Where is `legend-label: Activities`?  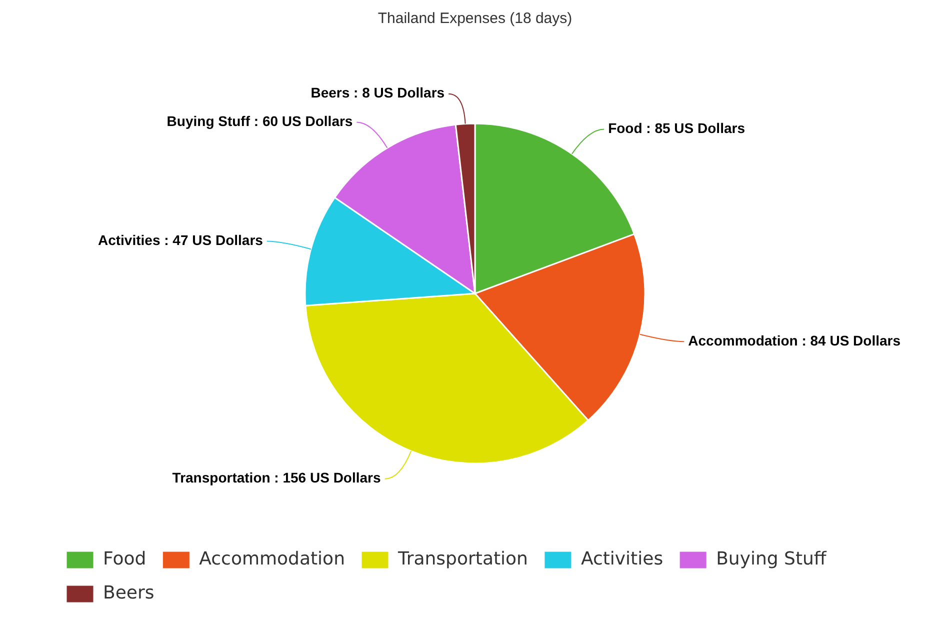 legend-label: Activities is located at coordinates (622, 559).